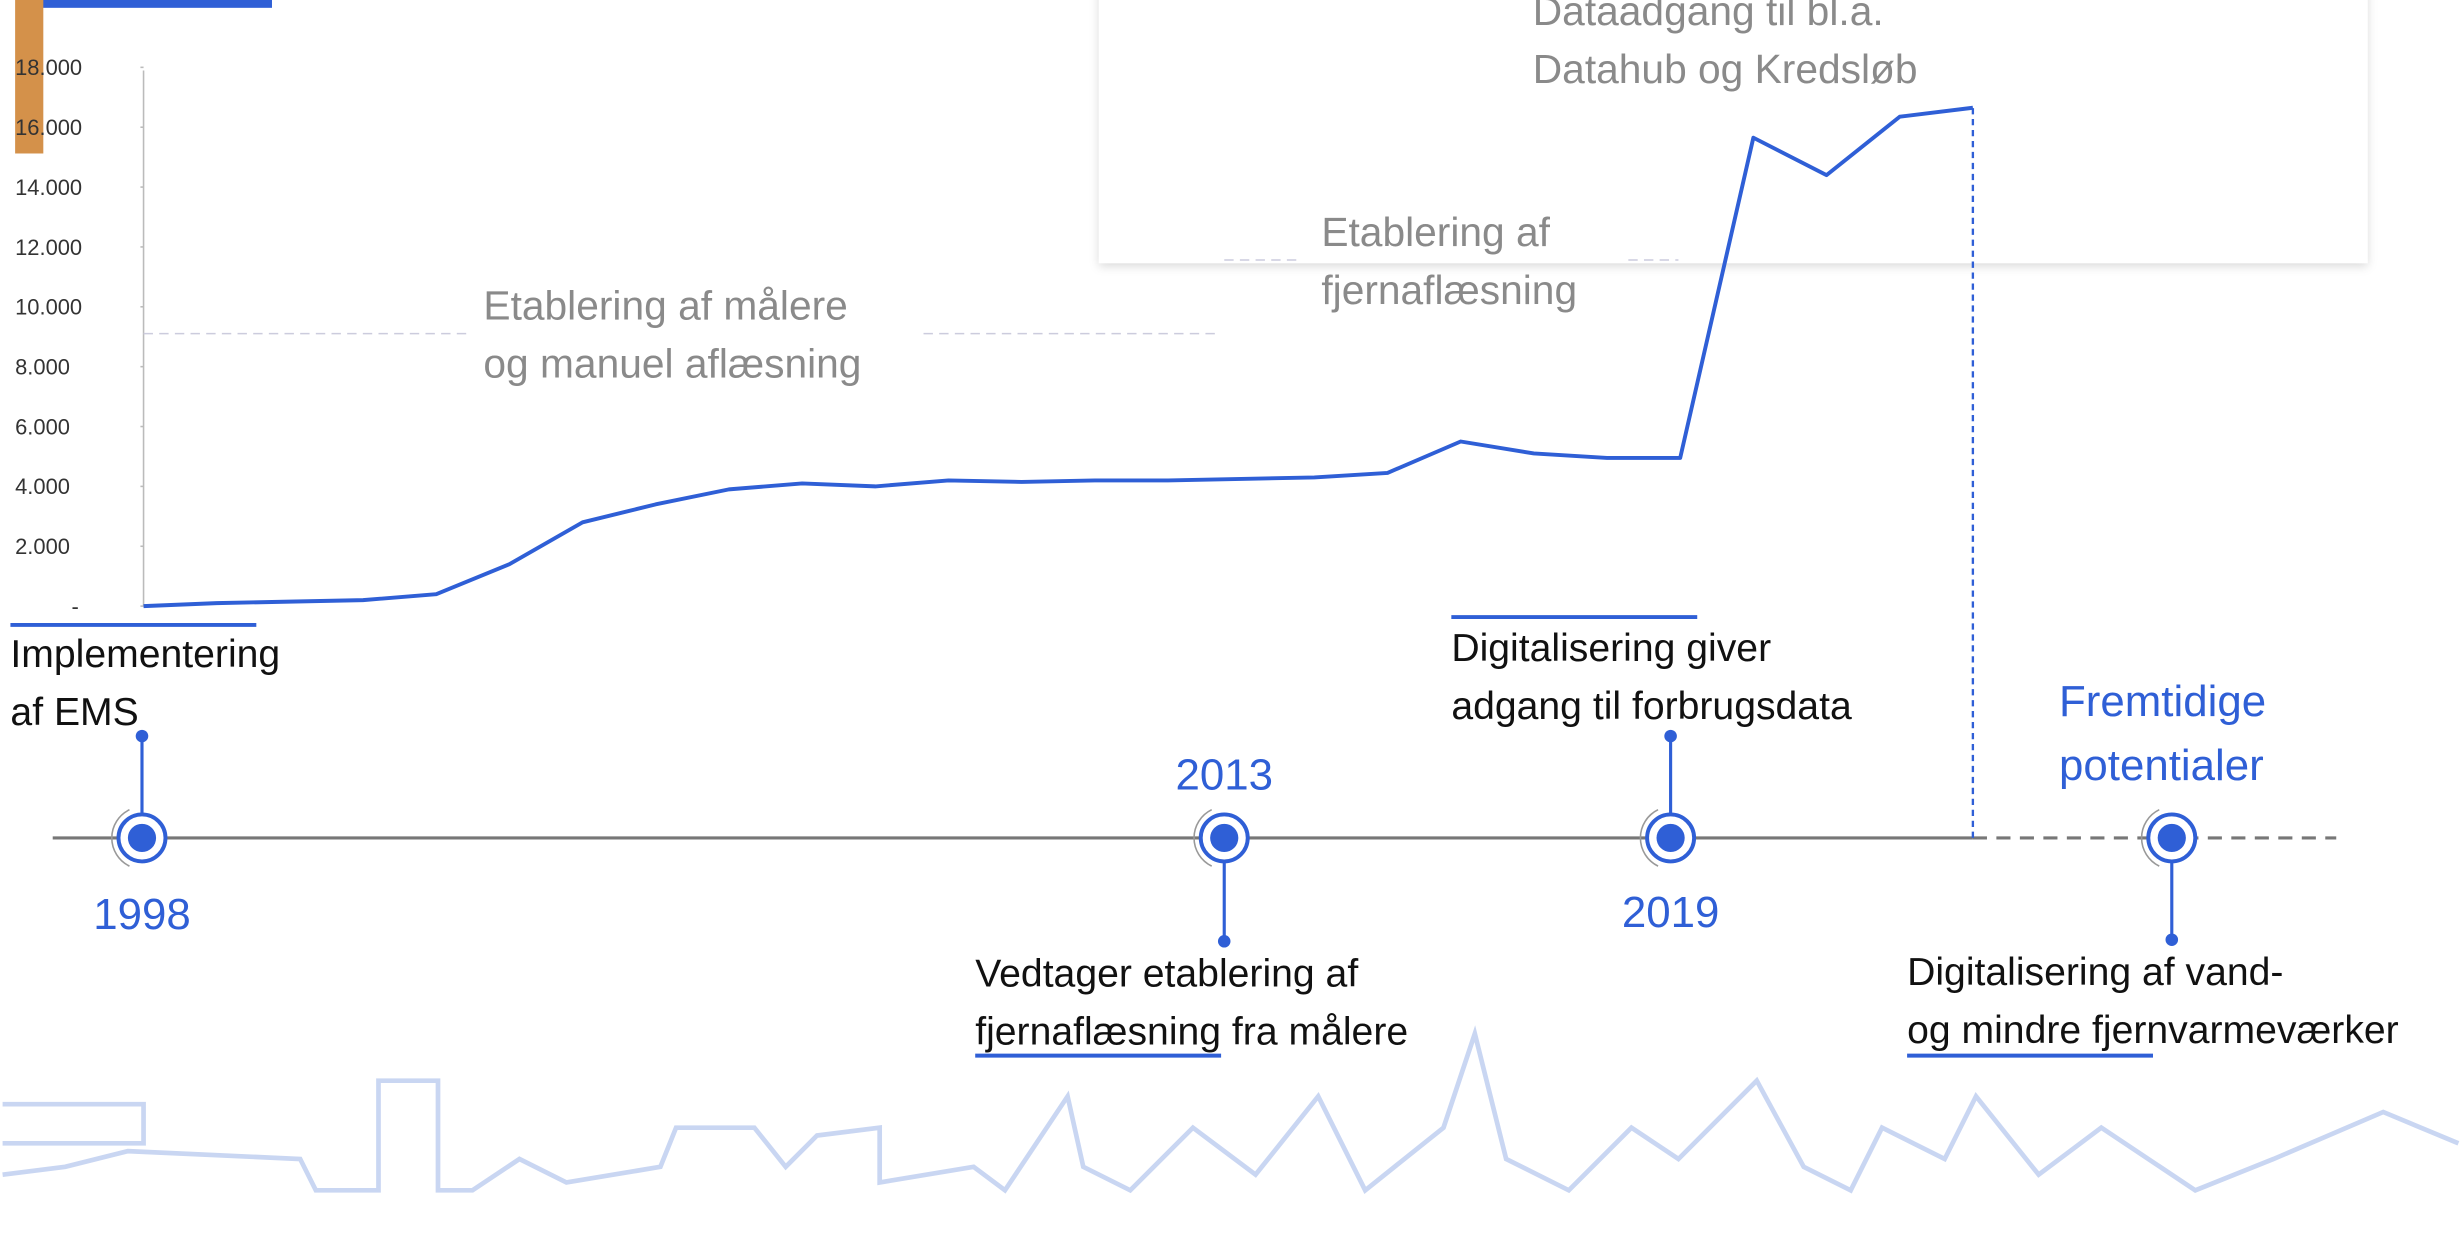 Image resolution: width=2461 pixels, height=1242 pixels. What do you see at coordinates (142, 914) in the screenshot?
I see `year-label: 1998` at bounding box center [142, 914].